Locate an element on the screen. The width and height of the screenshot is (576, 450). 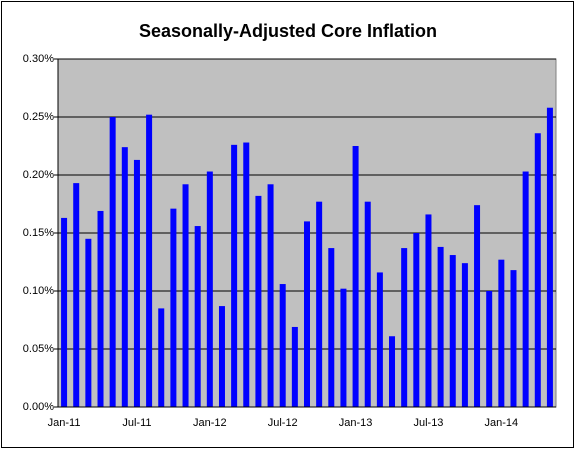
x-tick-label: Jul-11 is located at coordinates (136, 423).